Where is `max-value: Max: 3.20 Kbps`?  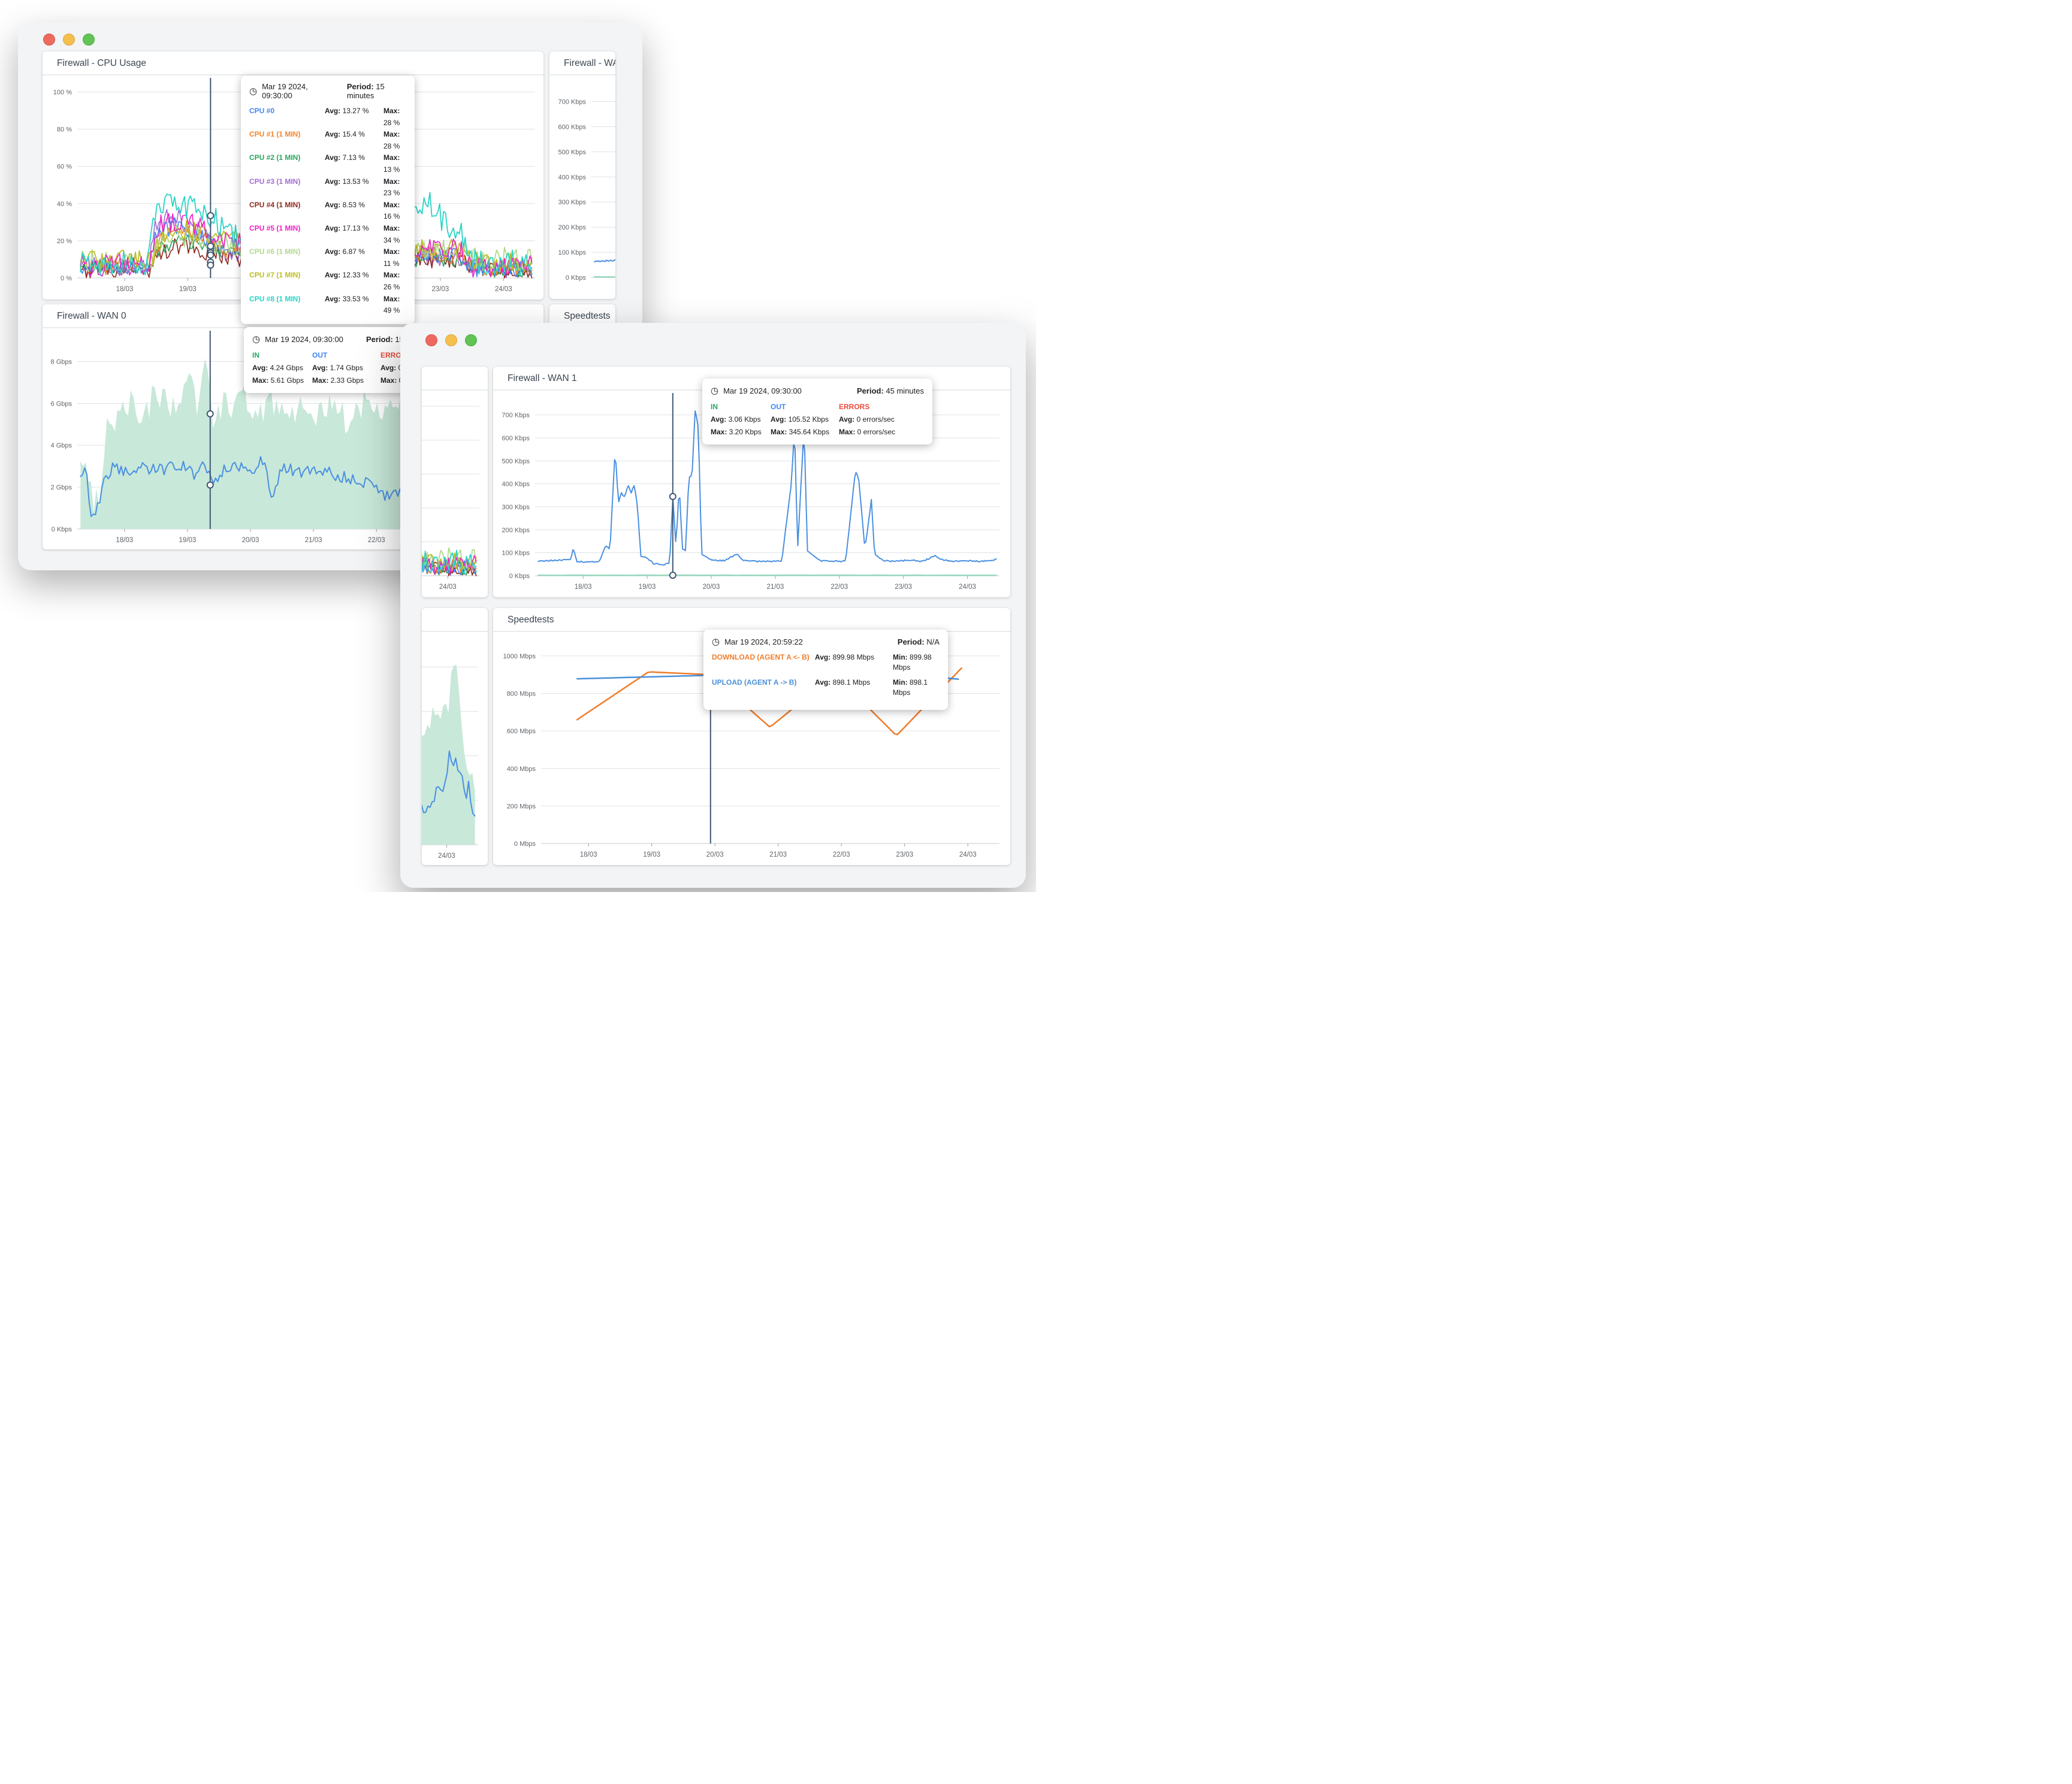
max-value: Max: 3.20 Kbps is located at coordinates (736, 432).